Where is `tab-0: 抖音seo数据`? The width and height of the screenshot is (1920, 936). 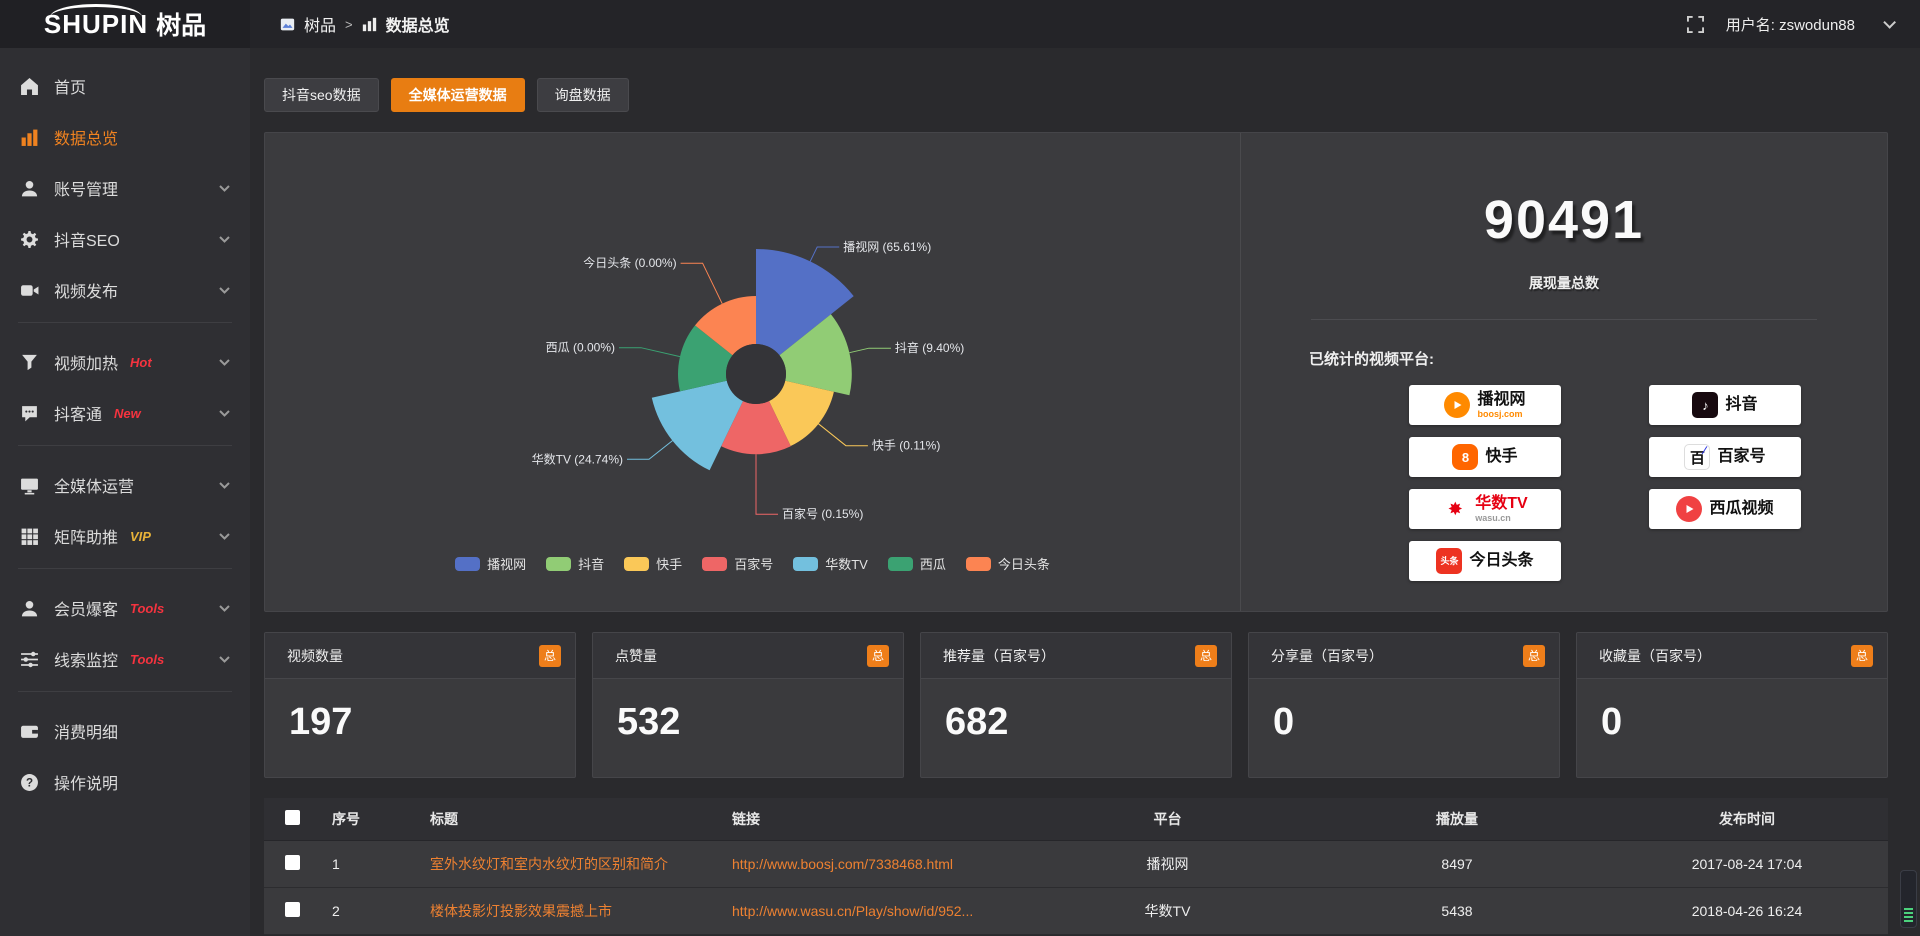
tab-0: 抖音seo数据 is located at coordinates (321, 95).